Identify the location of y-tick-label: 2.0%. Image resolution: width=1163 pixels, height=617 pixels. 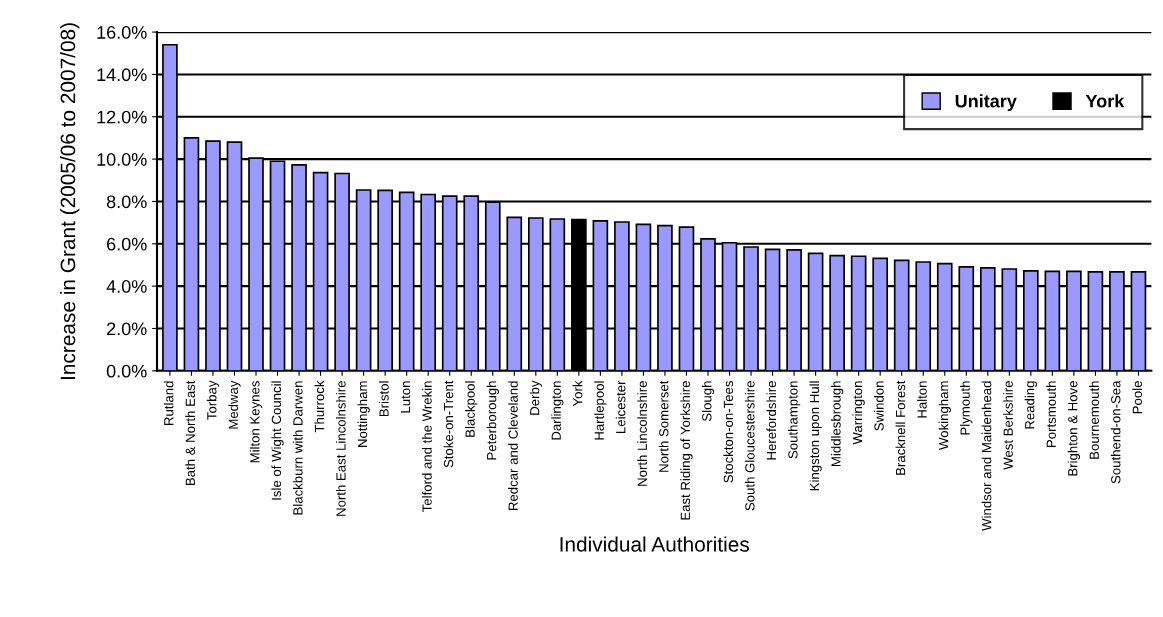
(127, 329).